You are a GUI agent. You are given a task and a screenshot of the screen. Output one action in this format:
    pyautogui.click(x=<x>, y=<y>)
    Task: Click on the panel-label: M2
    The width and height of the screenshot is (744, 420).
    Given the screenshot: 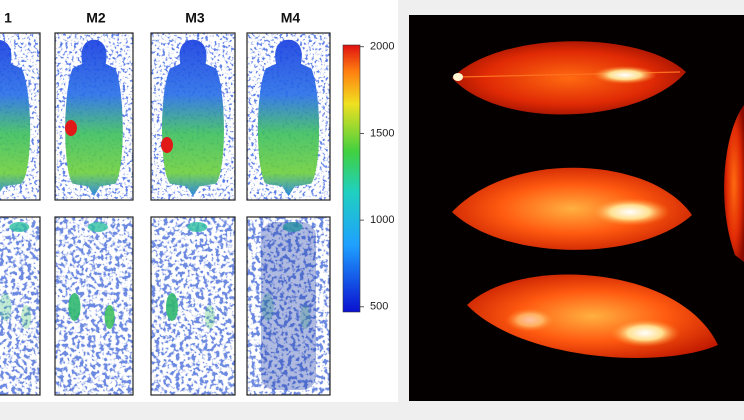 What is the action you would take?
    pyautogui.click(x=96, y=18)
    